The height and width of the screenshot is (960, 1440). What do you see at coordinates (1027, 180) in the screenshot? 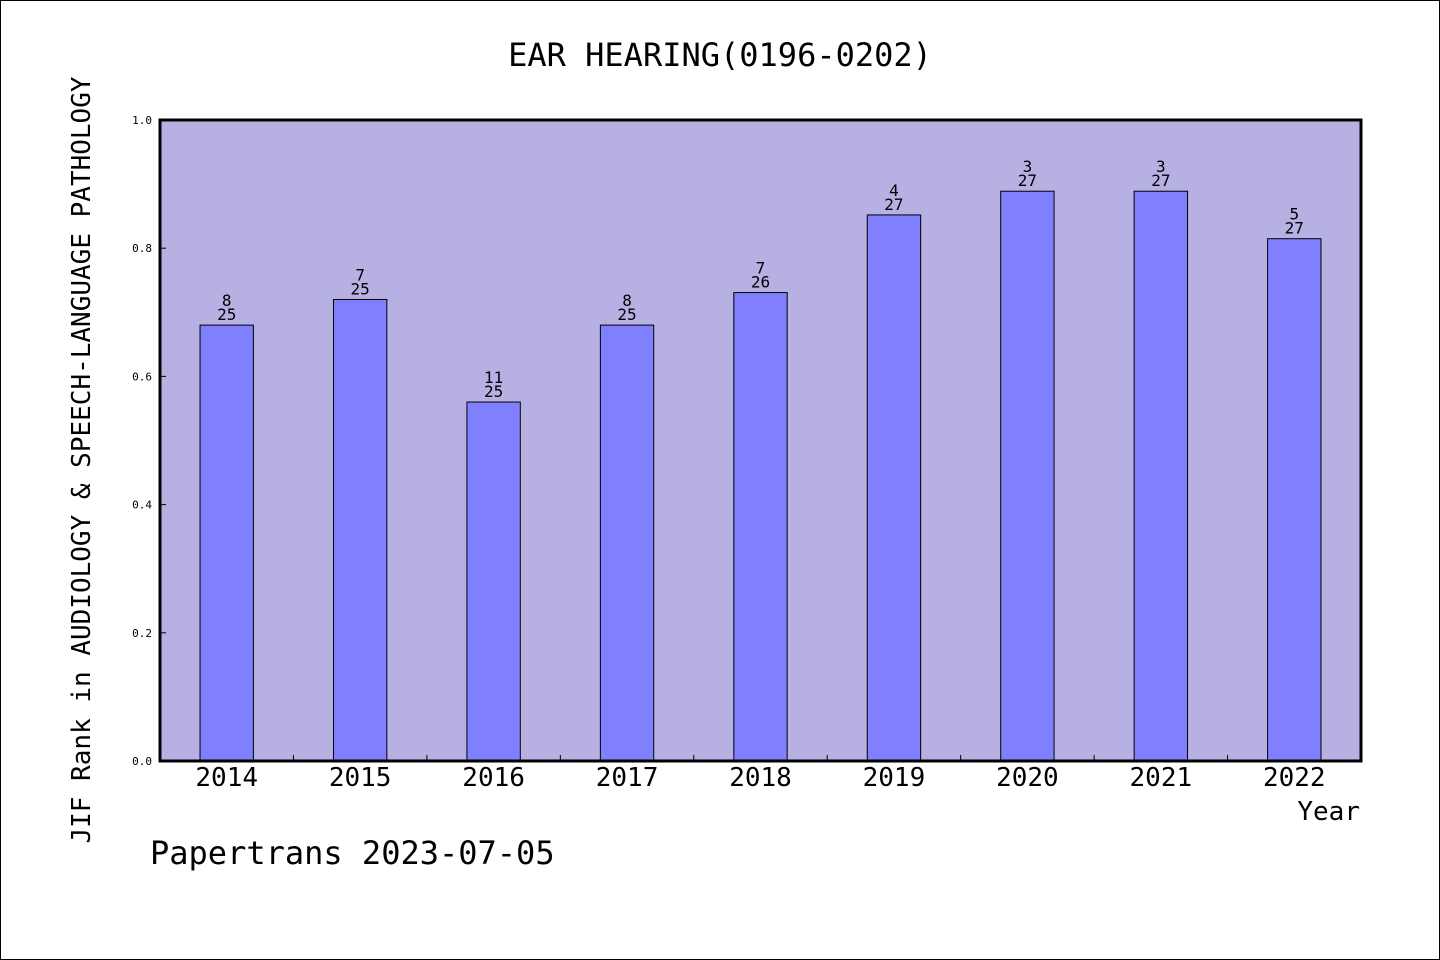
I see `total-label-2020: 27` at bounding box center [1027, 180].